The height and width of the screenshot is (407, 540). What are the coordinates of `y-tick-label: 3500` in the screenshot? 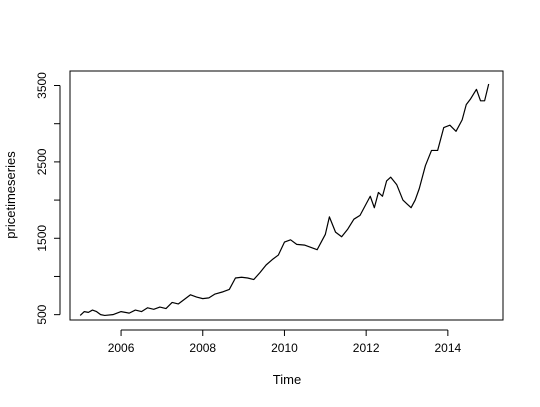 It's located at (42, 85).